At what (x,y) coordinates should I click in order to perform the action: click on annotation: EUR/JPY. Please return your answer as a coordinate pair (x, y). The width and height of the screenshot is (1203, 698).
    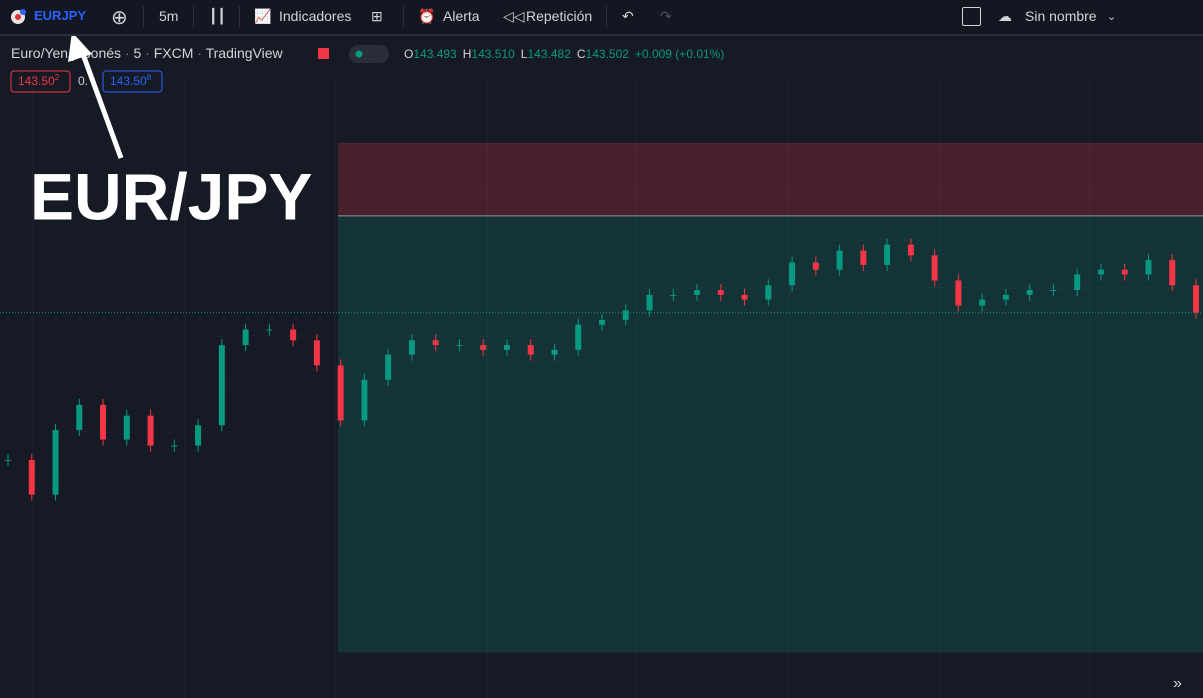
    Looking at the image, I should click on (171, 196).